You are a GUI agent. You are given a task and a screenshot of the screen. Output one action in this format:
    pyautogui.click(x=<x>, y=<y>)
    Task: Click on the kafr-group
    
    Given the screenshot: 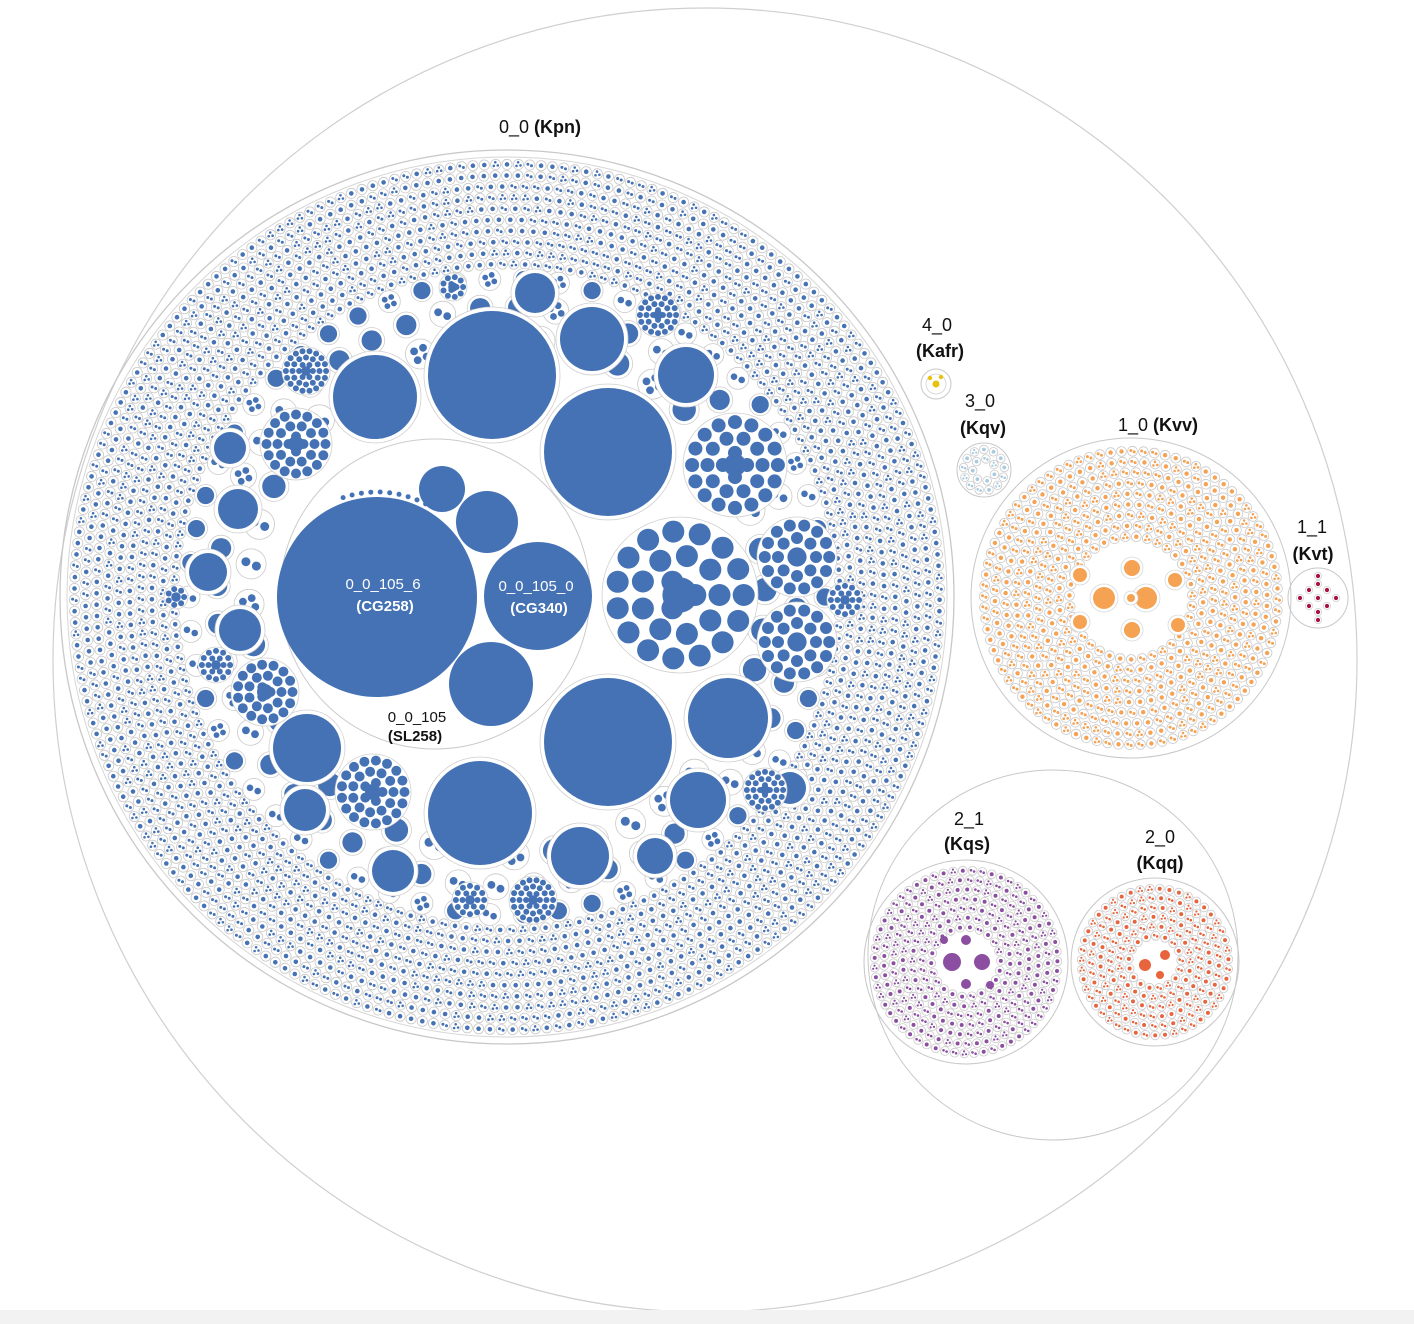 What is the action you would take?
    pyautogui.click(x=936, y=384)
    